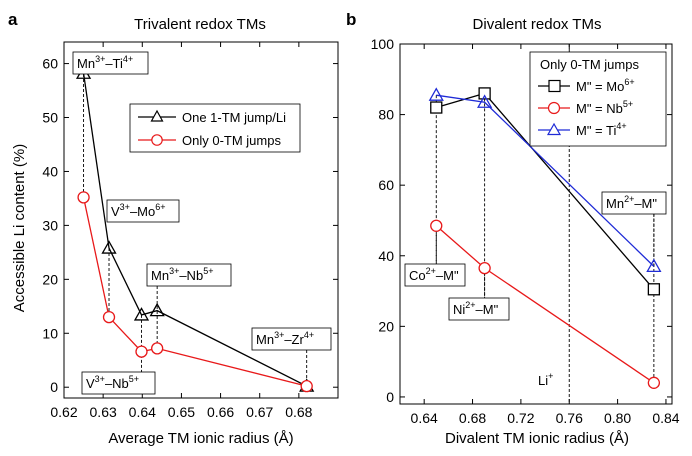  What do you see at coordinates (103, 412) in the screenshot?
I see `x-tick-label: 0.63` at bounding box center [103, 412].